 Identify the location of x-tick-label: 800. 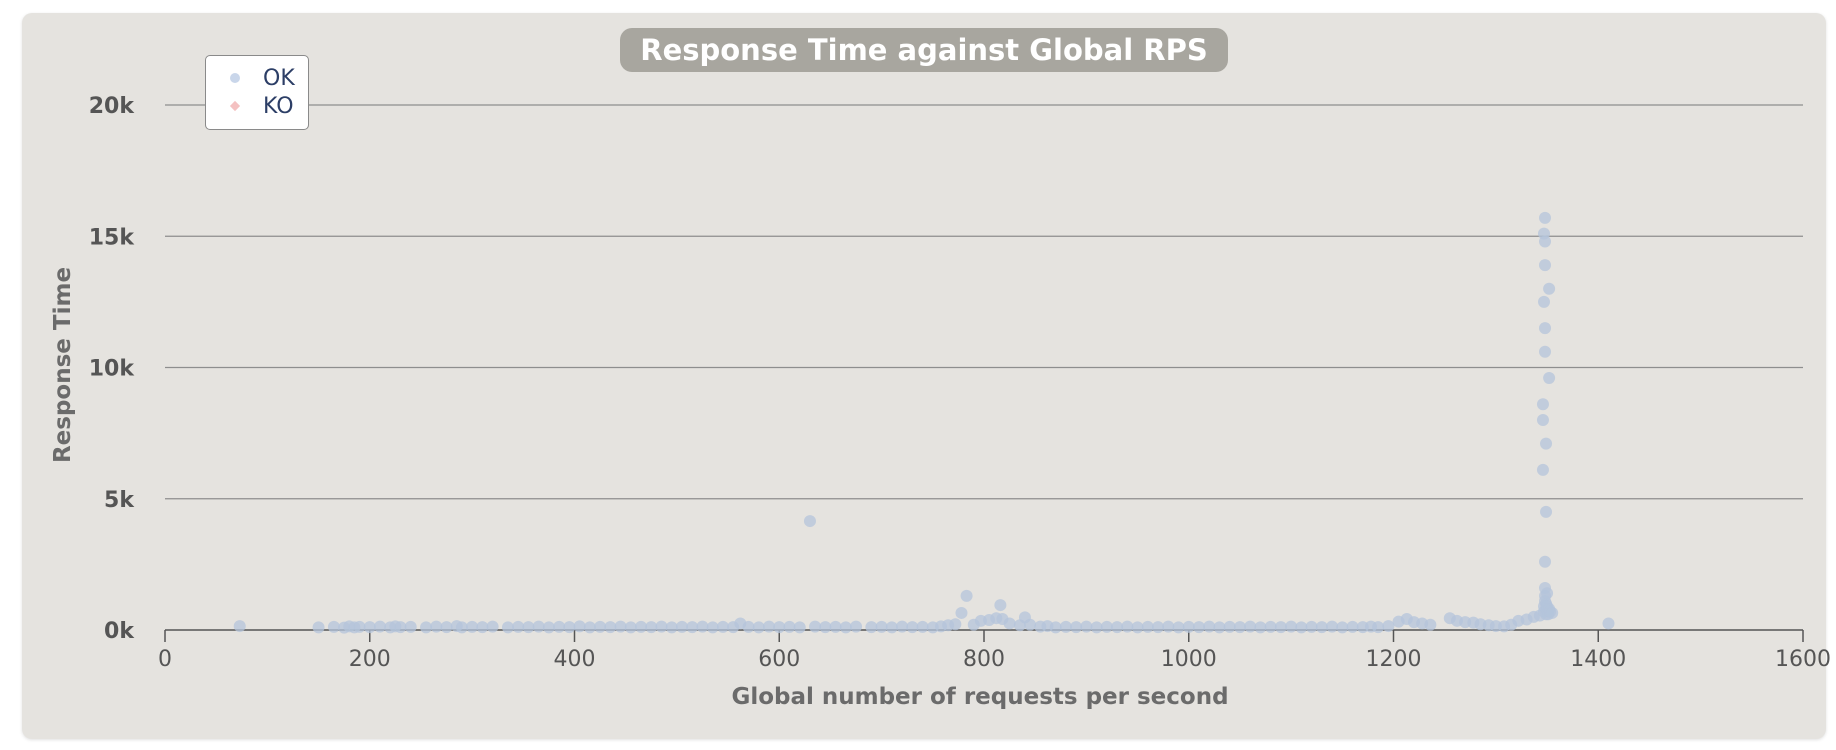
(984, 659).